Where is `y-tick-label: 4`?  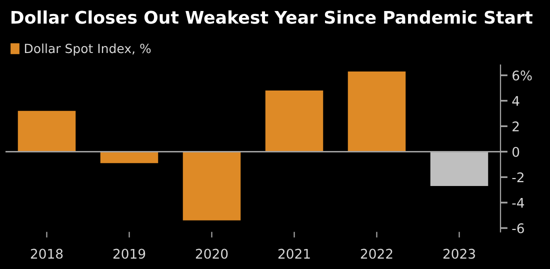
y-tick-label: 4 is located at coordinates (516, 101).